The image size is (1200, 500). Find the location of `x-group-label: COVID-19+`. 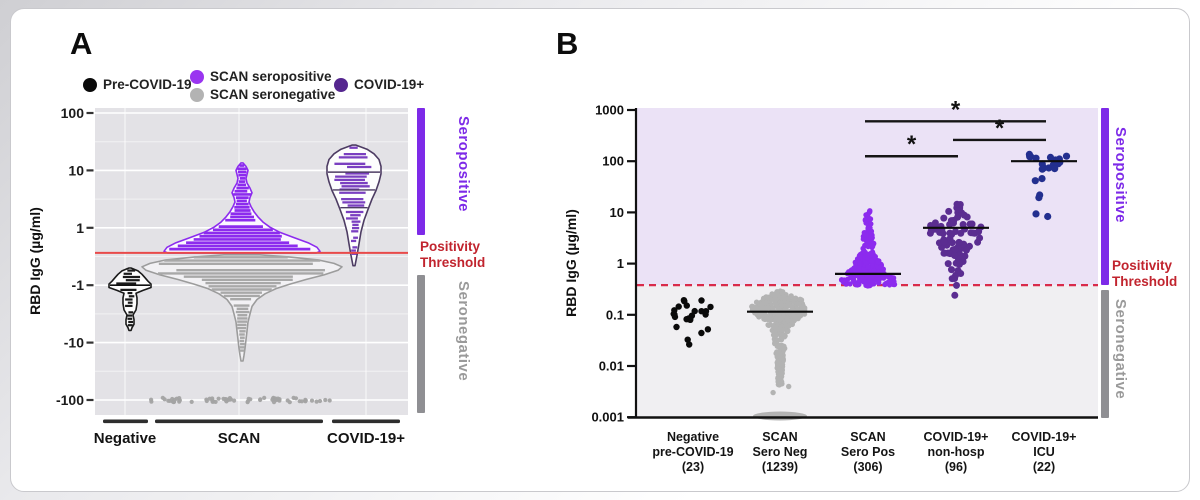

x-group-label: COVID-19+ is located at coordinates (366, 438).